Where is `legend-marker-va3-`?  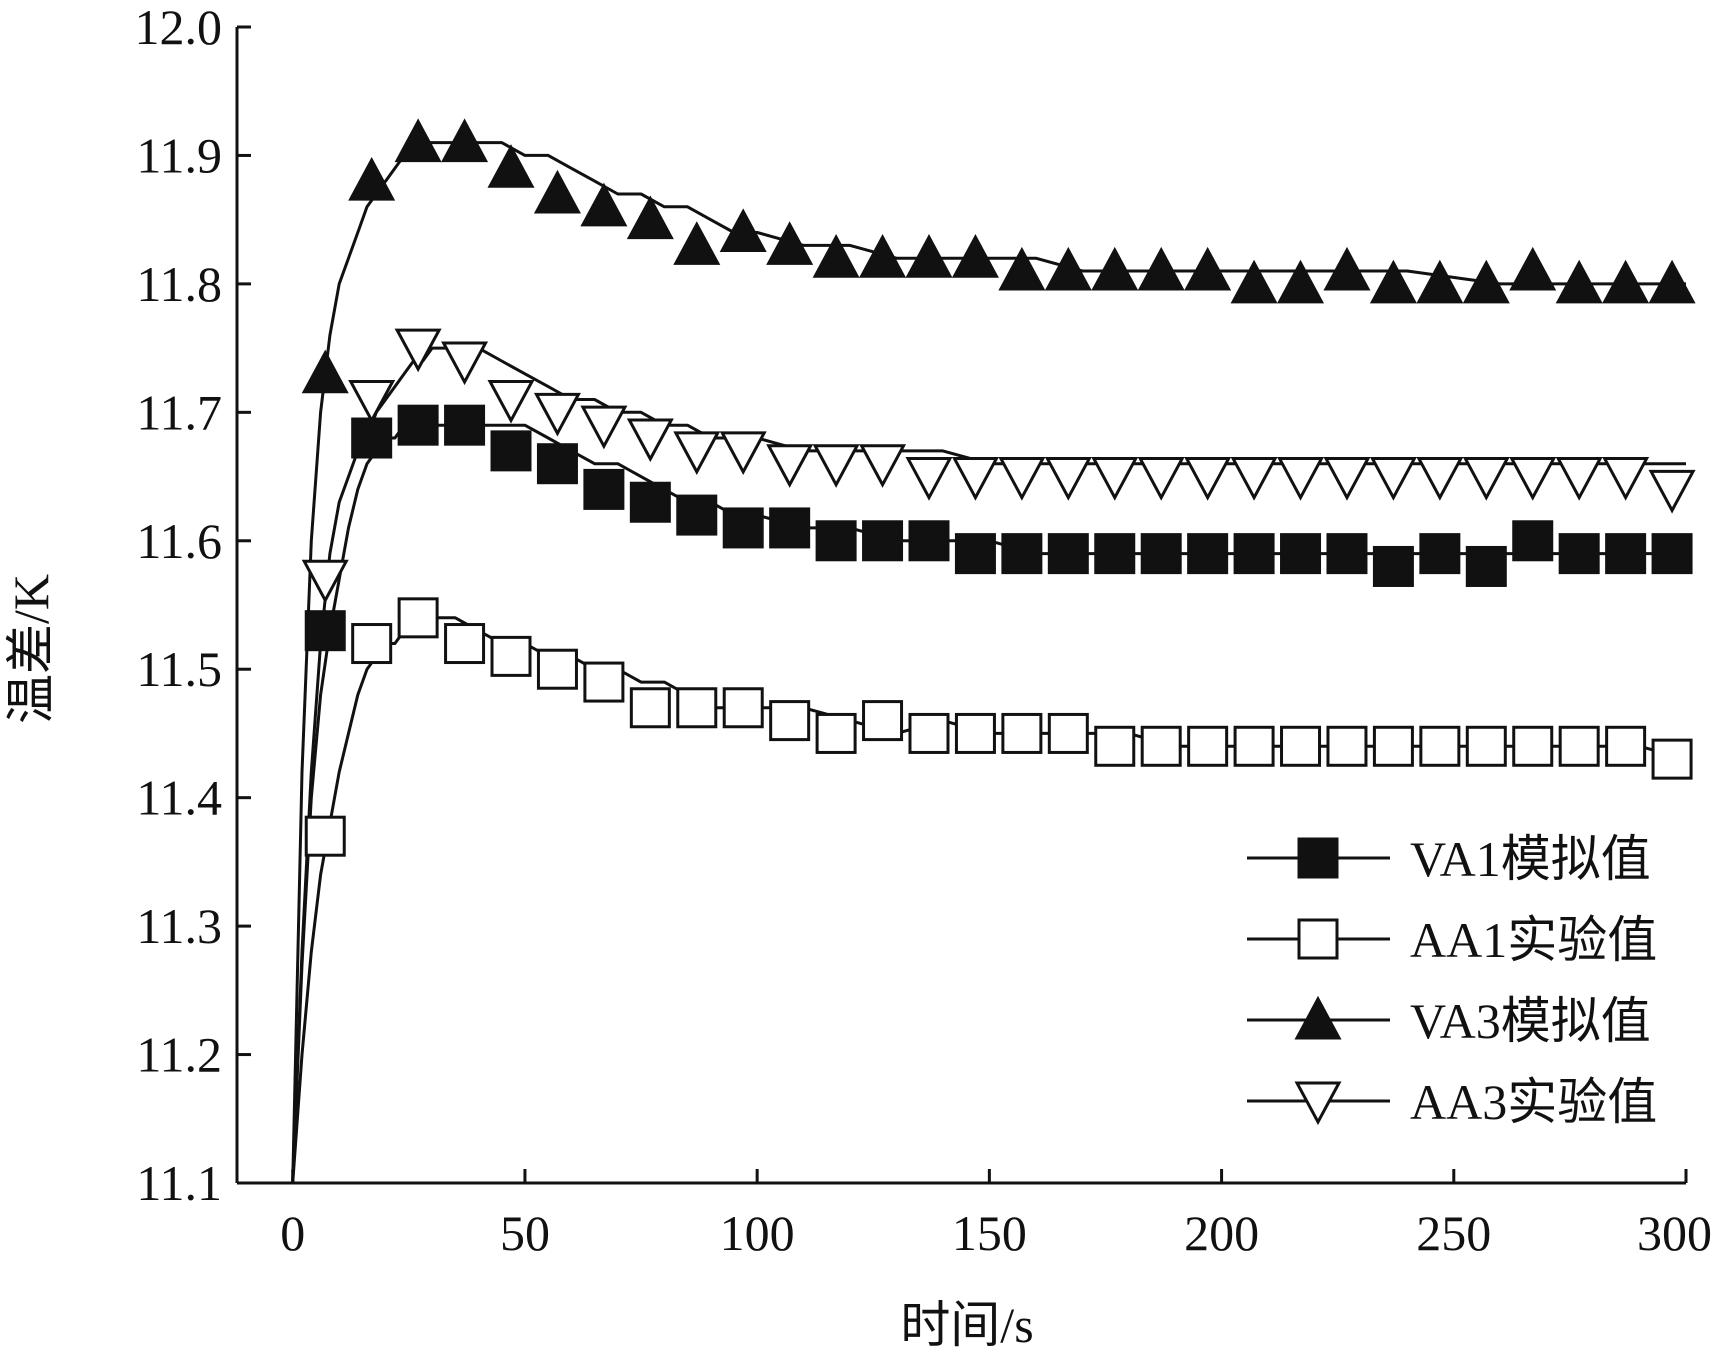 legend-marker-va3- is located at coordinates (1318, 1017).